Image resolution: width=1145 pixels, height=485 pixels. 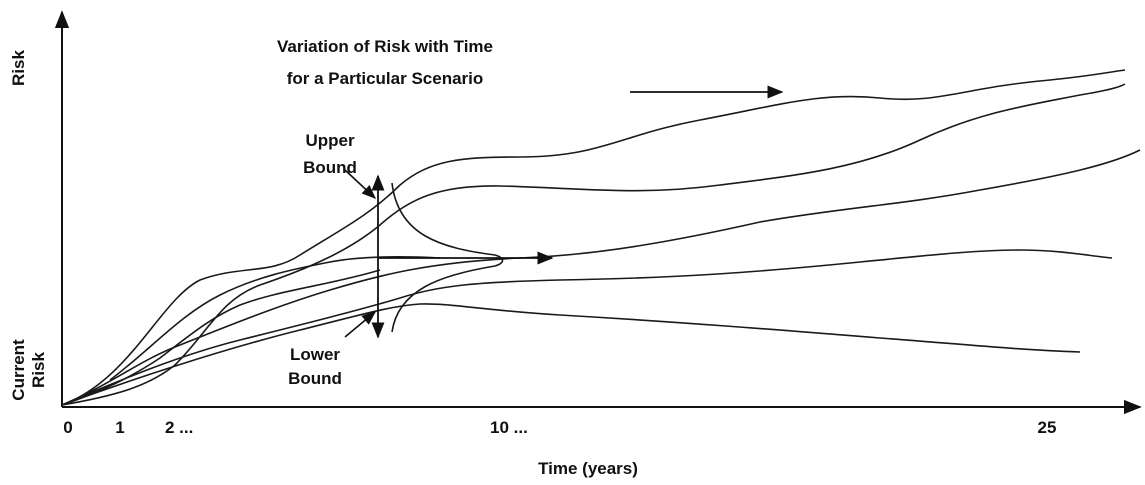 What do you see at coordinates (447, 257) in the screenshot?
I see `distribution` at bounding box center [447, 257].